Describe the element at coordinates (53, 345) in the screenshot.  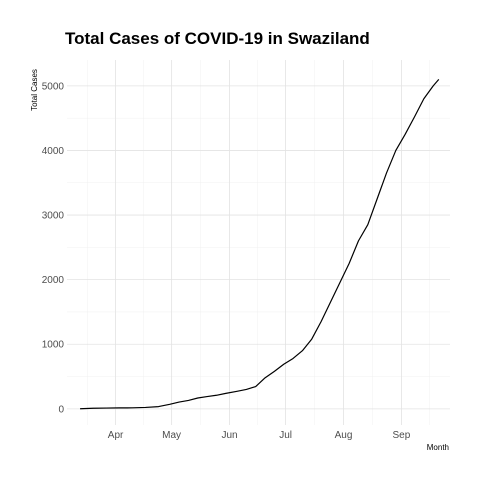
I see `y-tick-label: 1000` at that location.